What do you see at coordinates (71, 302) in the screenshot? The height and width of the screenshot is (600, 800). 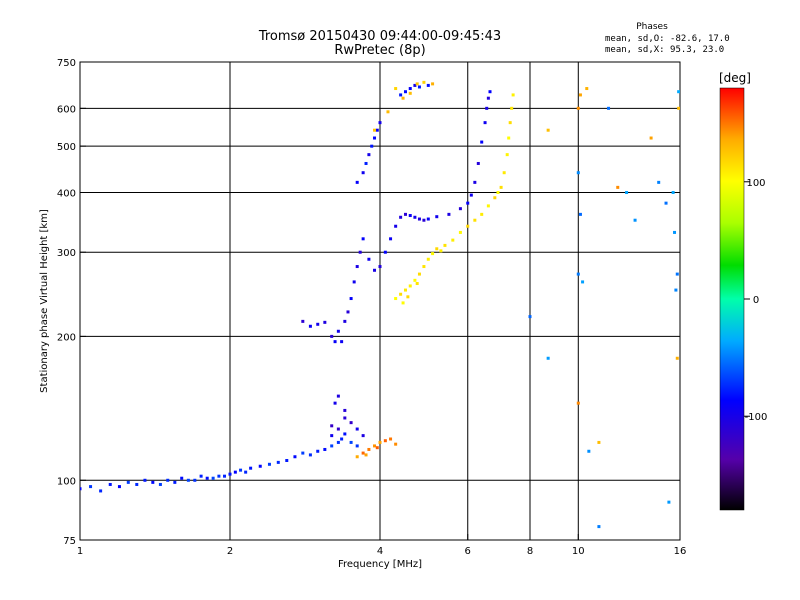 I see `y-axis-ticks: 75 100 200 300 400 500 600 750` at bounding box center [71, 302].